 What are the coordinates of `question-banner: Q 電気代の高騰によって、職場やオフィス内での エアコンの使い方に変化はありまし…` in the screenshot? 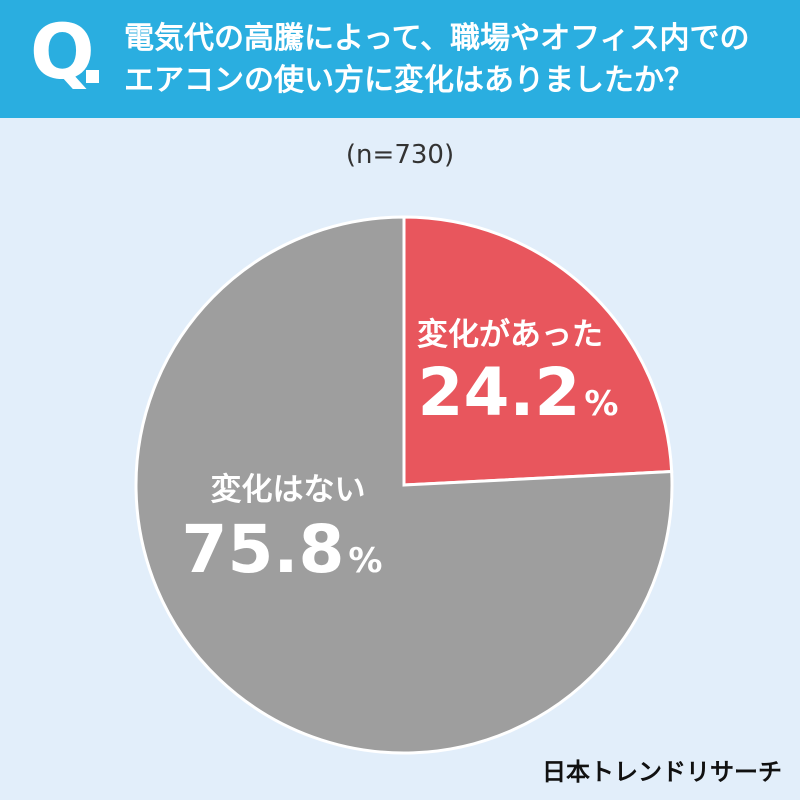 It's located at (400, 59).